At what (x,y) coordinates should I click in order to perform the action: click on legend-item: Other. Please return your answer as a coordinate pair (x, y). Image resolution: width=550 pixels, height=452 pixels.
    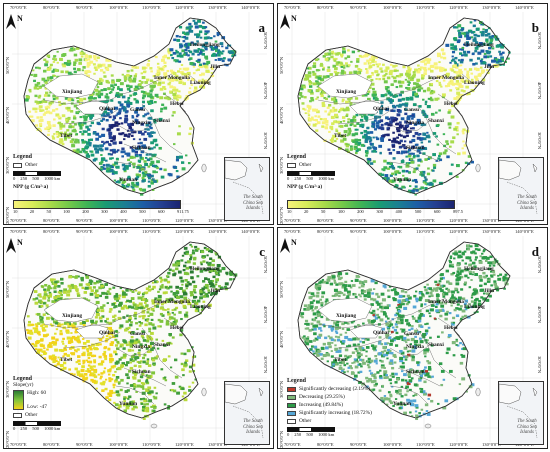
    Looking at the image, I should click on (329, 421).